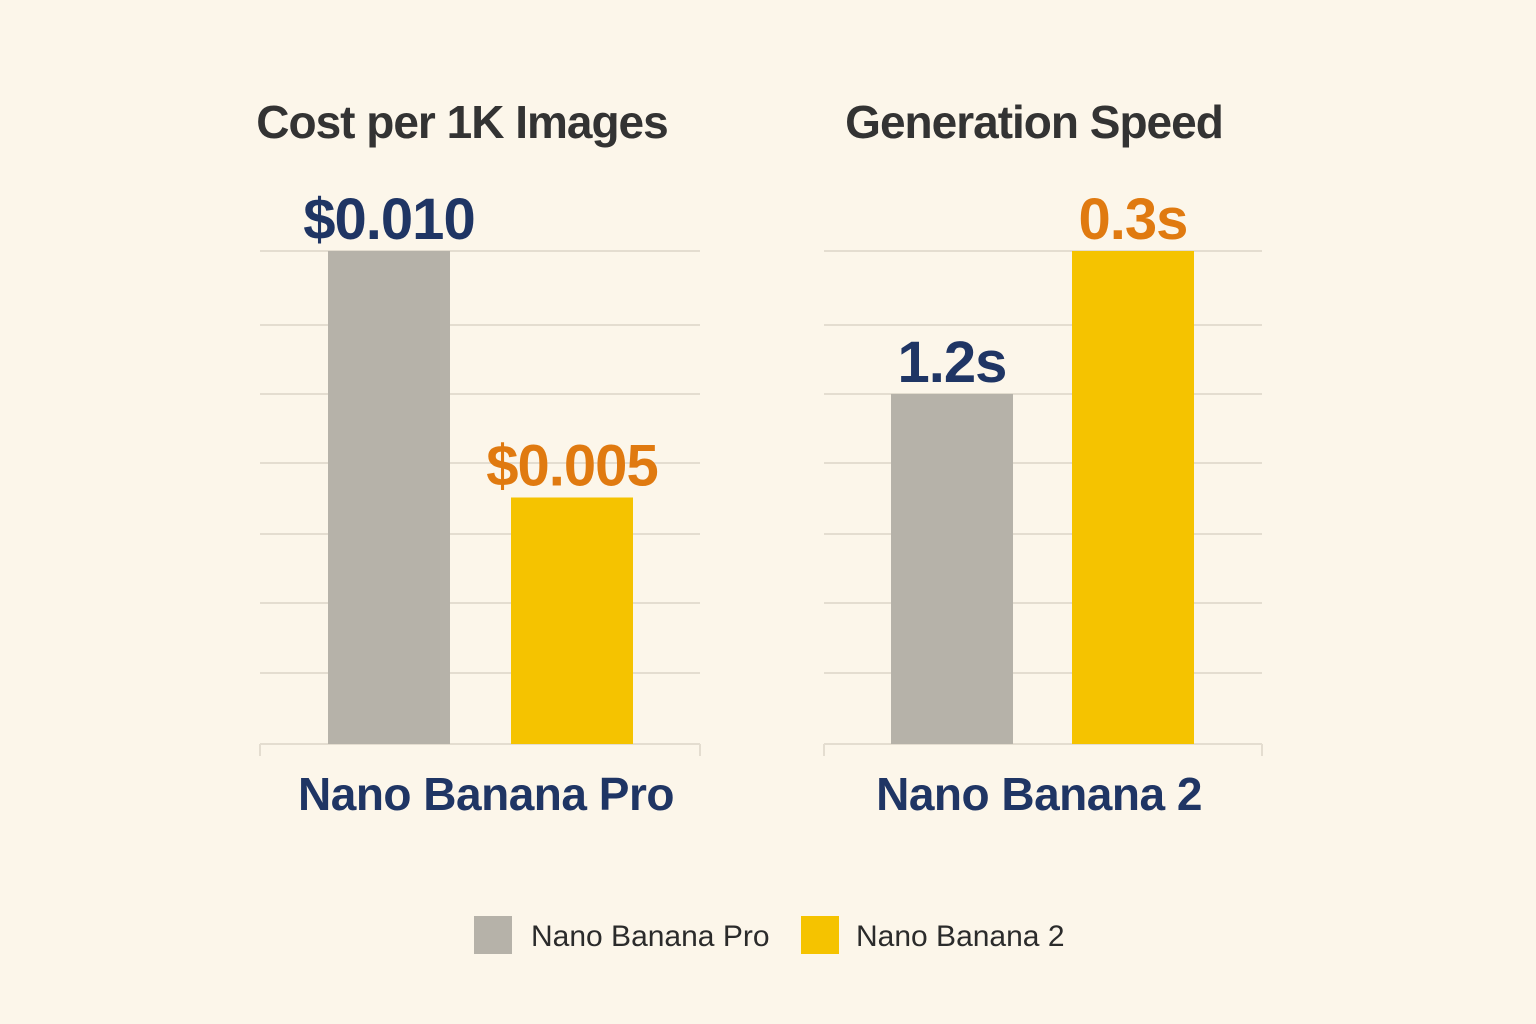 The image size is (1536, 1024). What do you see at coordinates (1042, 497) in the screenshot?
I see `speed-chart-bars` at bounding box center [1042, 497].